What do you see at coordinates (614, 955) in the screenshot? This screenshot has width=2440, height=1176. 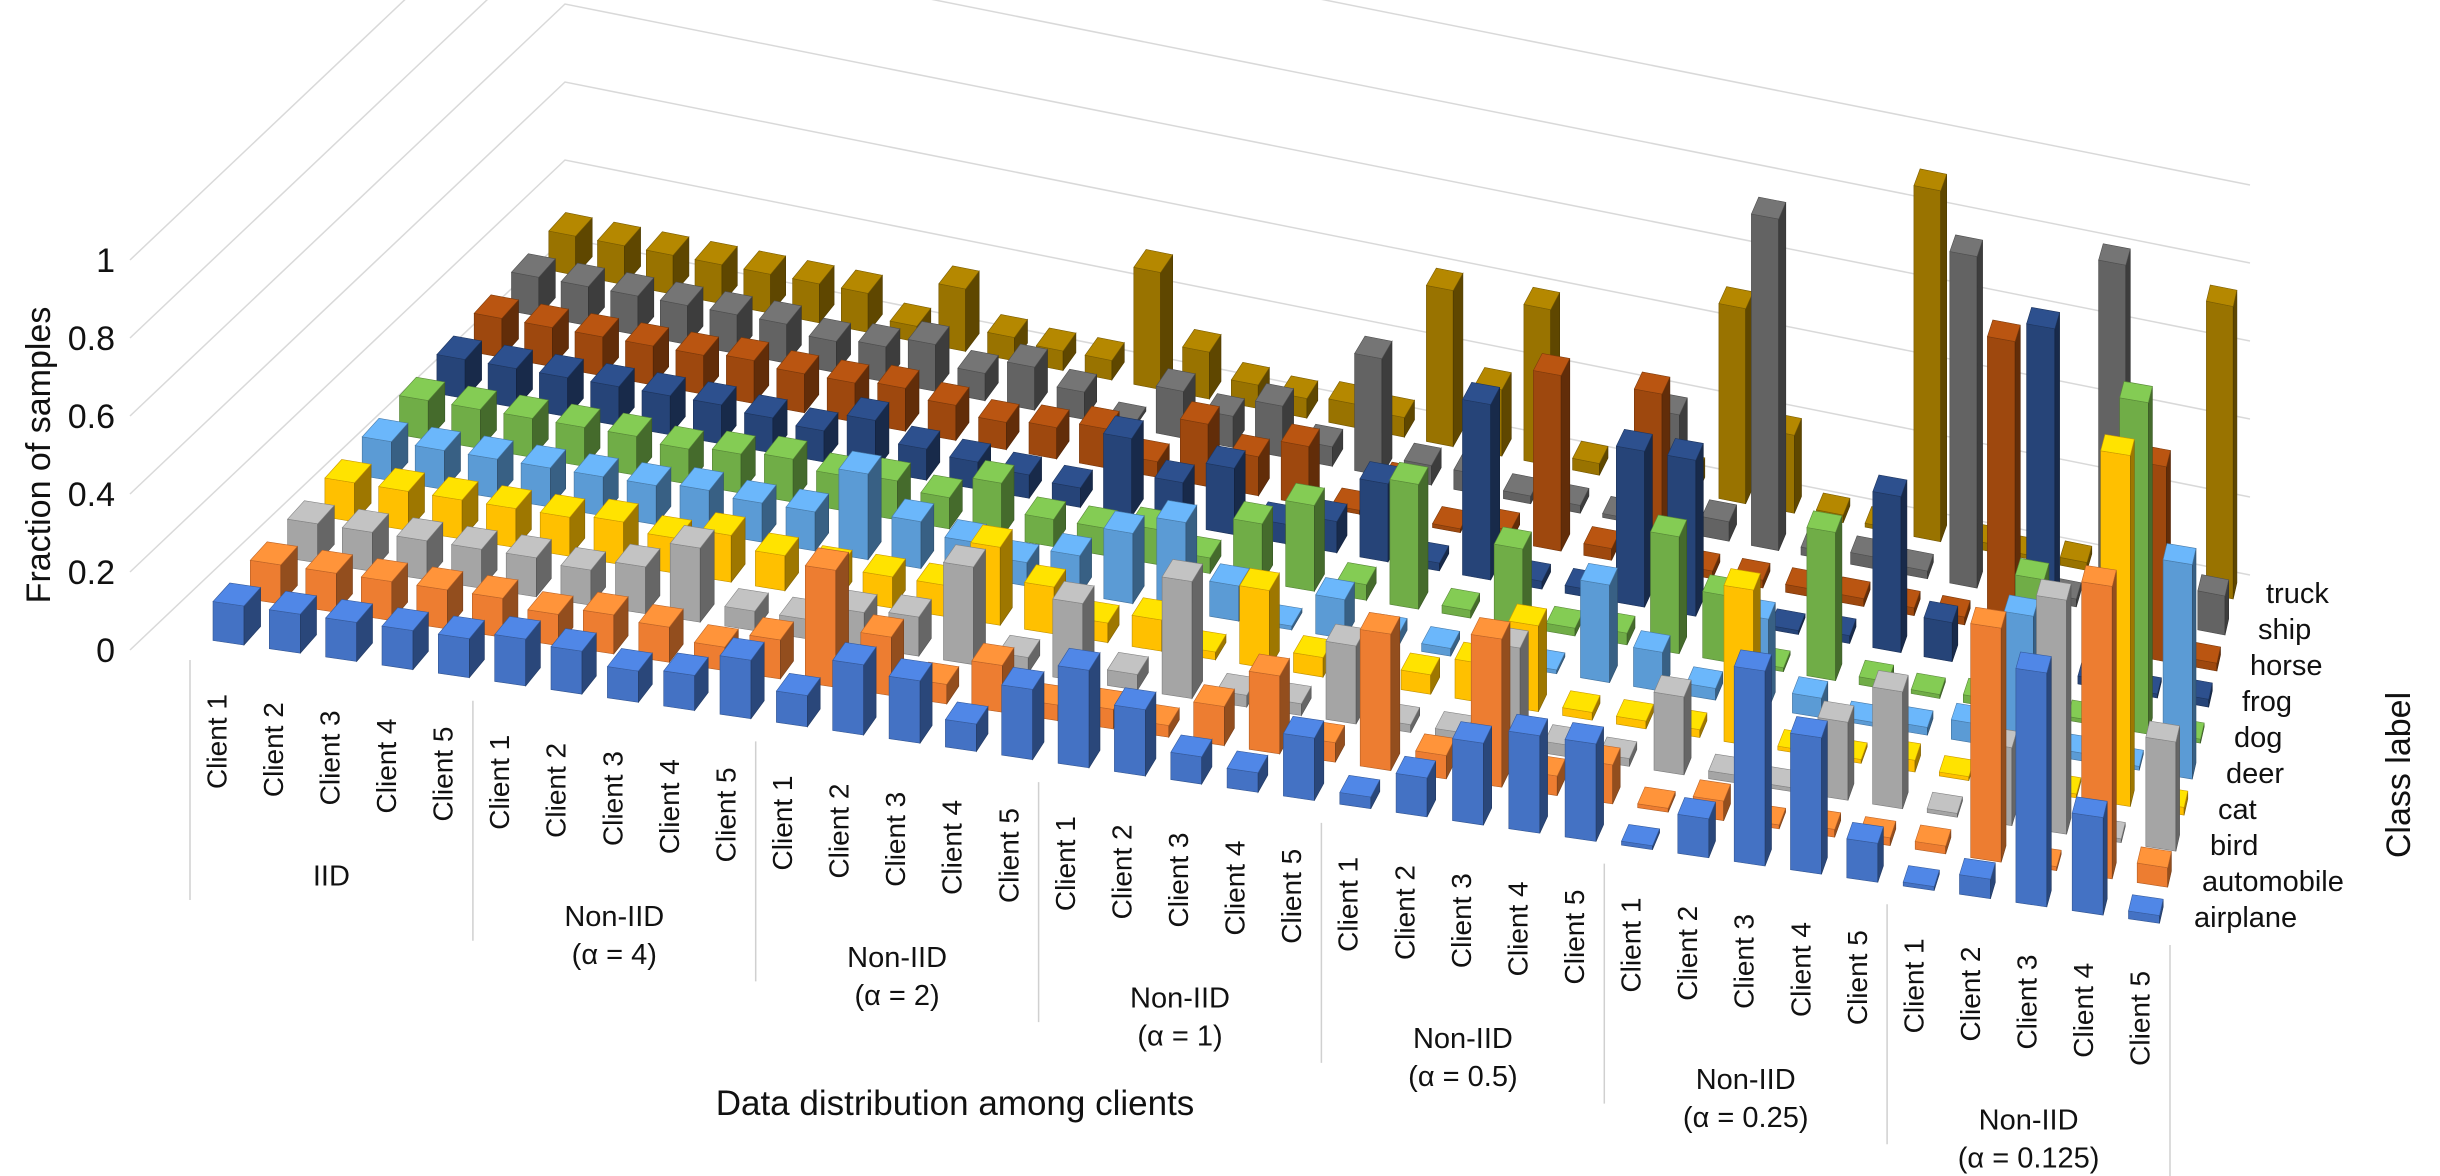 I see `group-label: (α = 4)` at bounding box center [614, 955].